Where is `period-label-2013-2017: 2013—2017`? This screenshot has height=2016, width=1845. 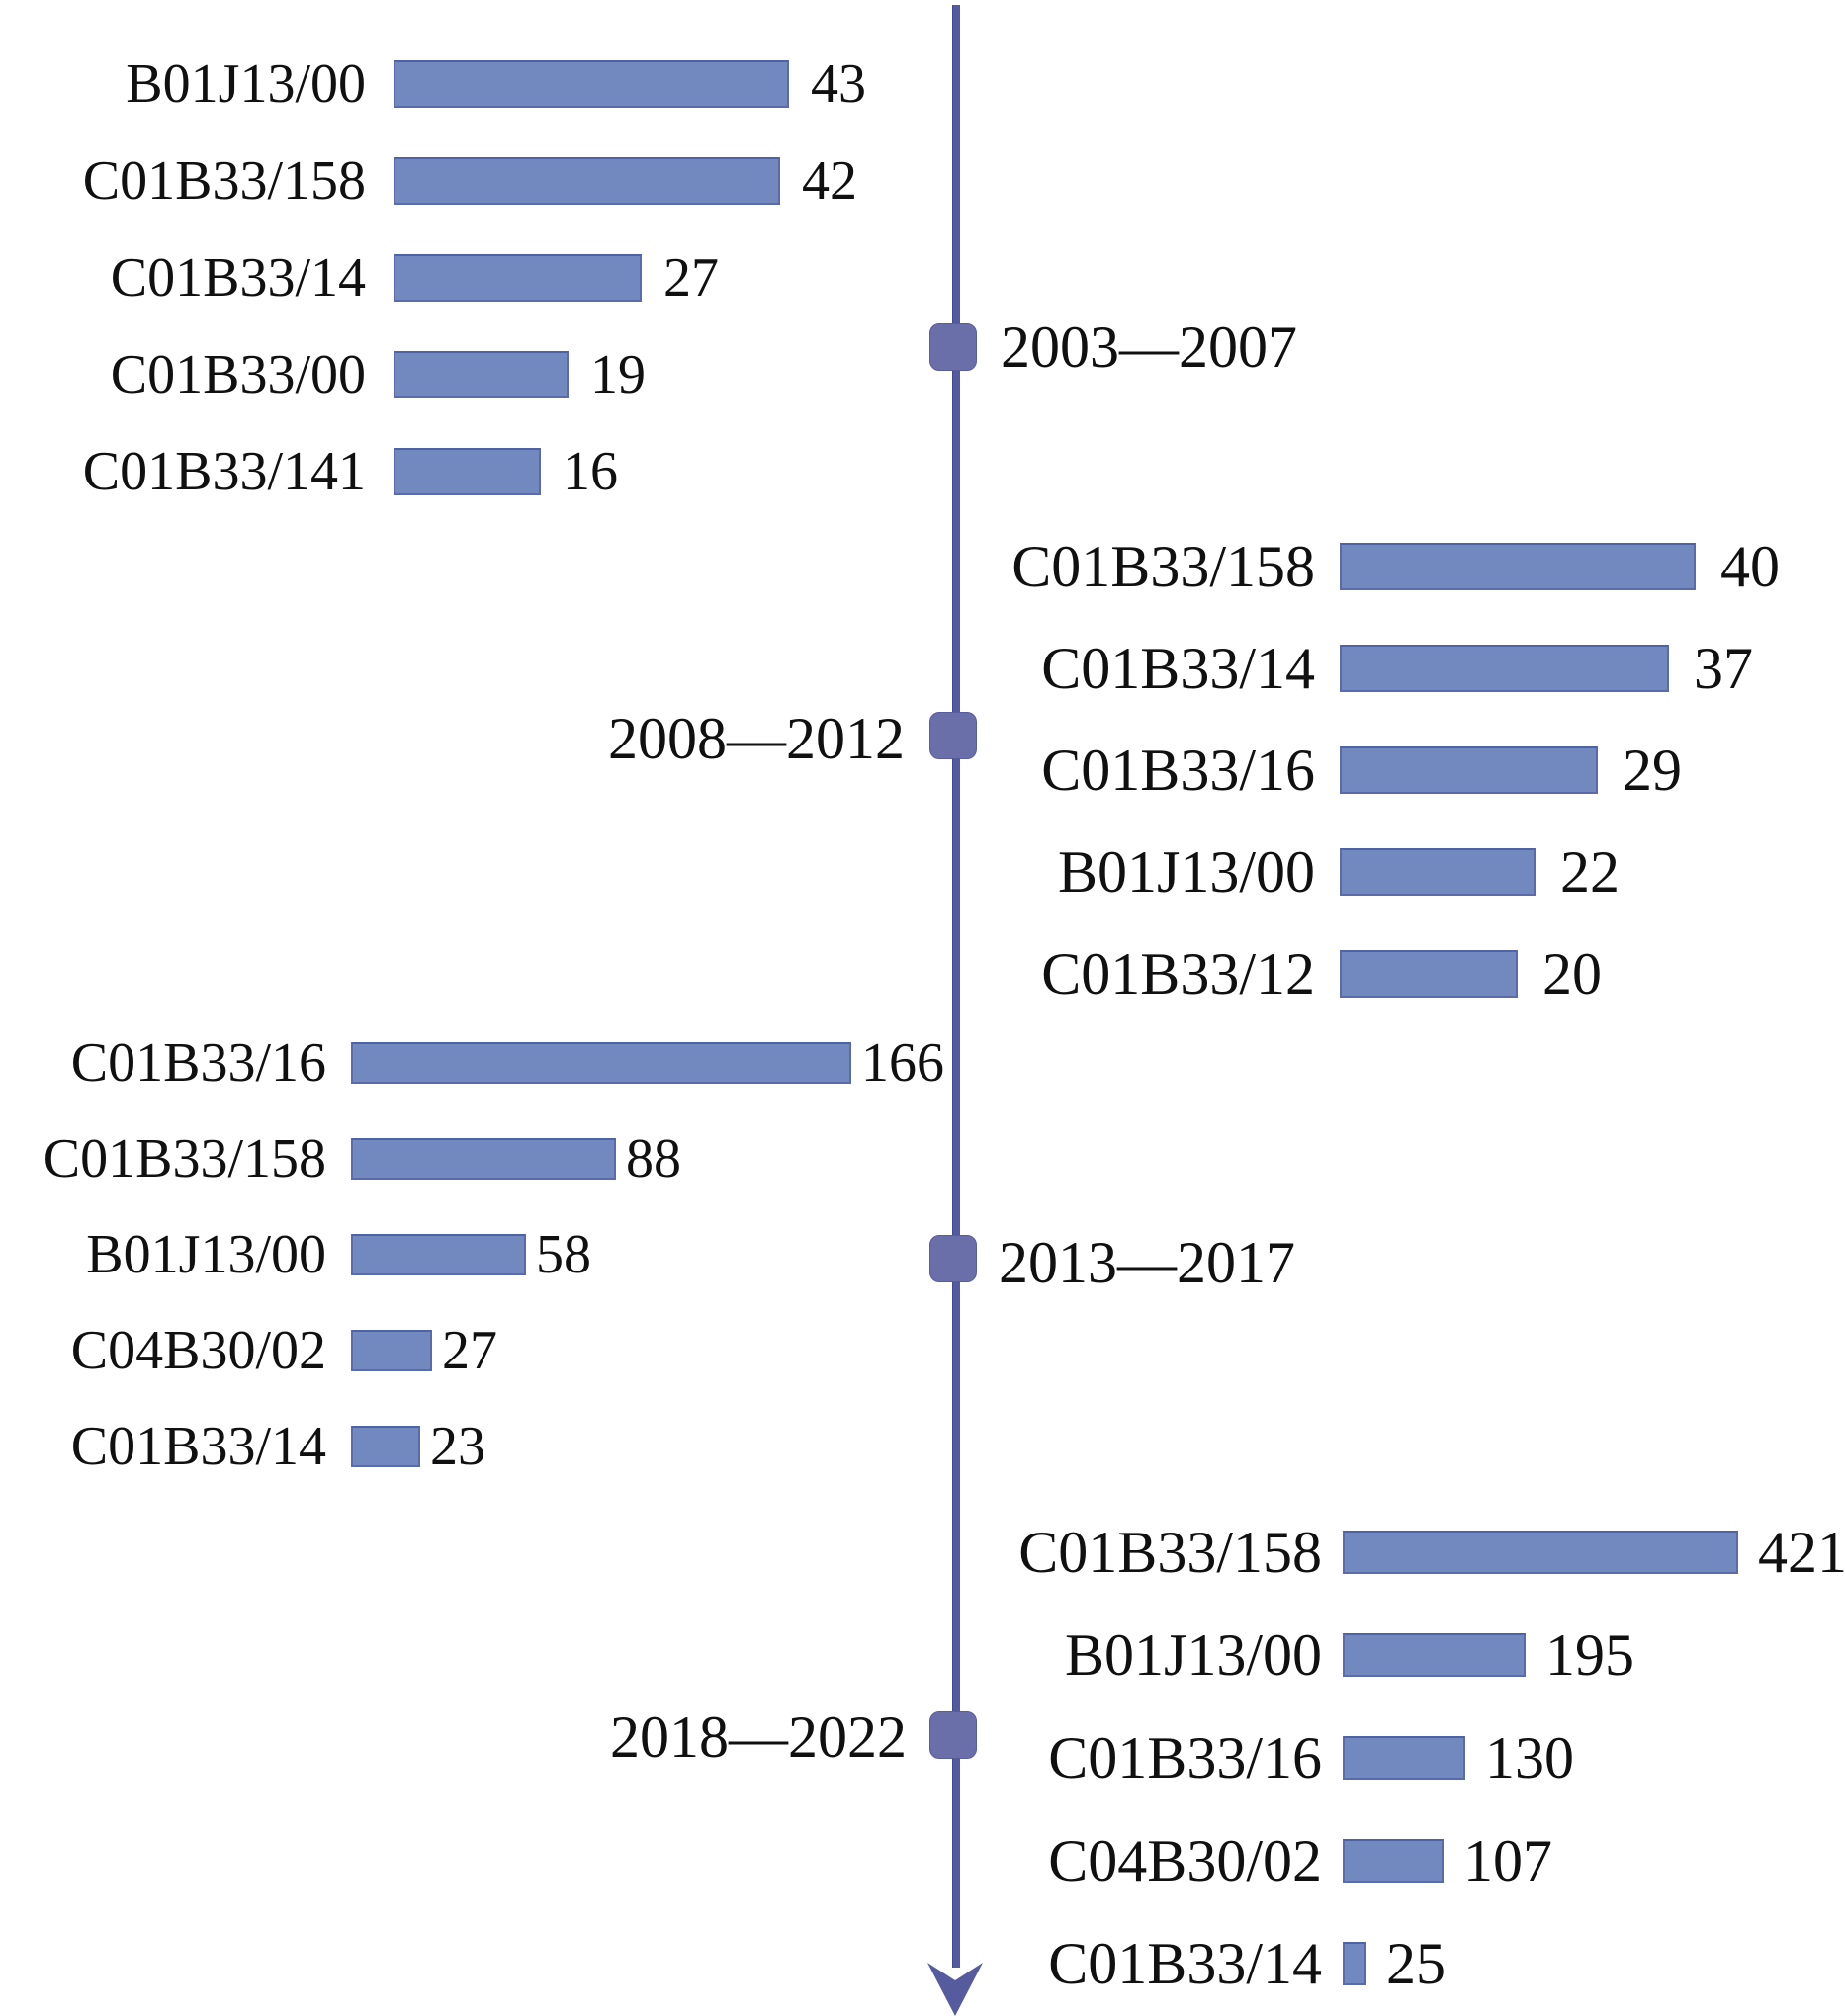 period-label-2013-2017: 2013—2017 is located at coordinates (1147, 1262).